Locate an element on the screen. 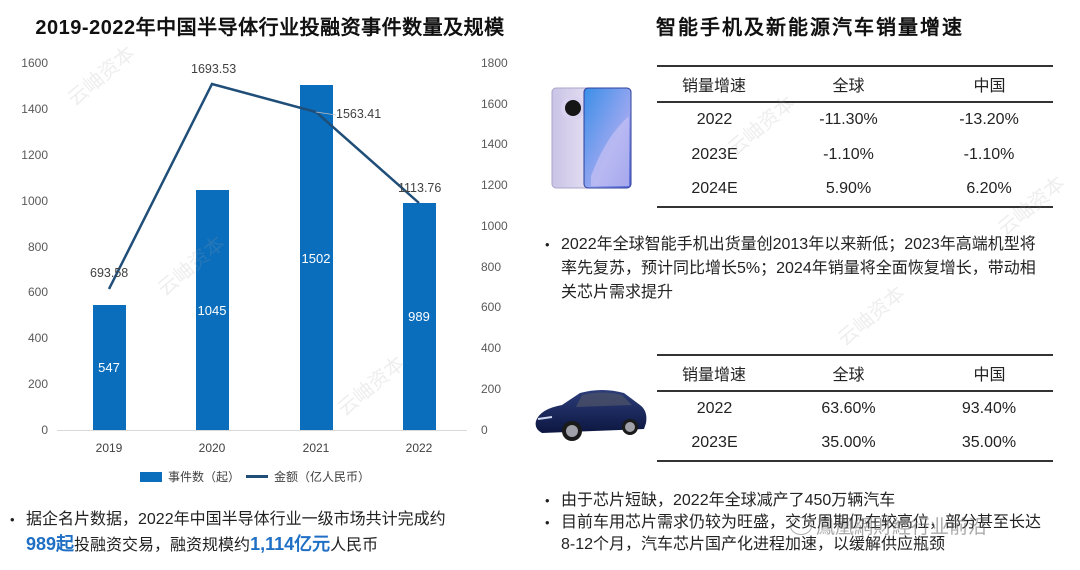 The width and height of the screenshot is (1080, 570). smartphone-image is located at coordinates (592, 138).